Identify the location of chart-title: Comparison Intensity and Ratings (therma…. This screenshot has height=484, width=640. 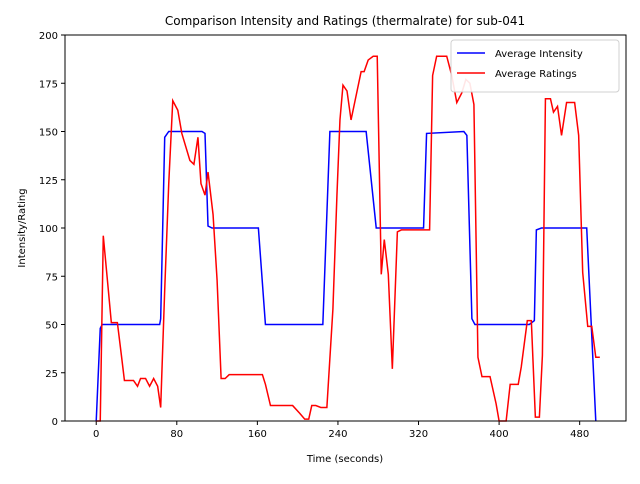
(345, 21).